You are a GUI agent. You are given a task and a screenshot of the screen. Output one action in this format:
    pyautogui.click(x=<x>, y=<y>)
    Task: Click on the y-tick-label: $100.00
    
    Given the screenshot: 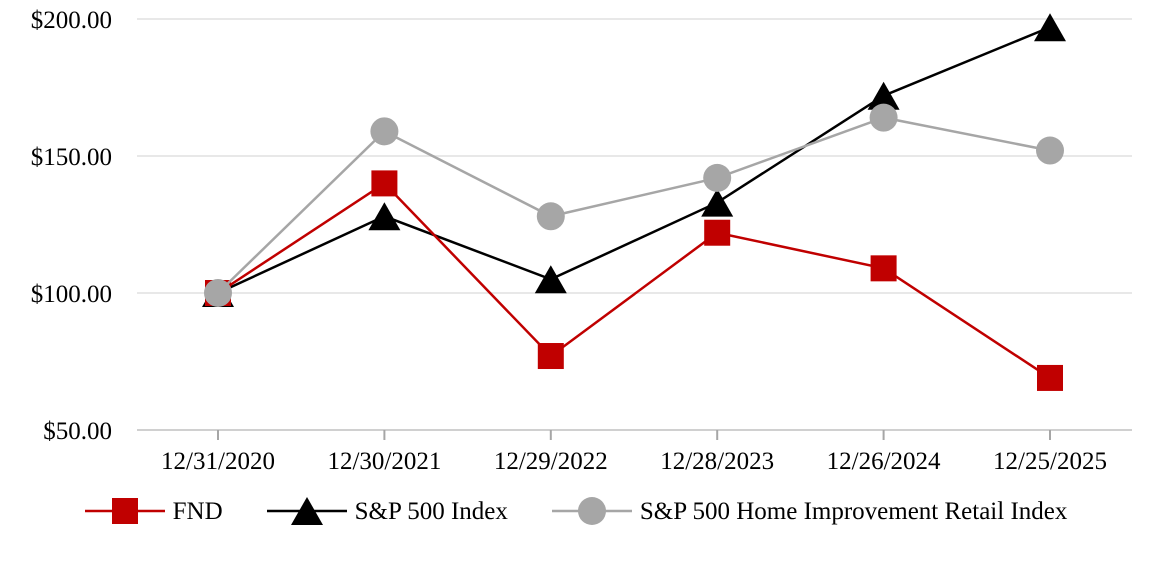 What is the action you would take?
    pyautogui.click(x=71, y=294)
    